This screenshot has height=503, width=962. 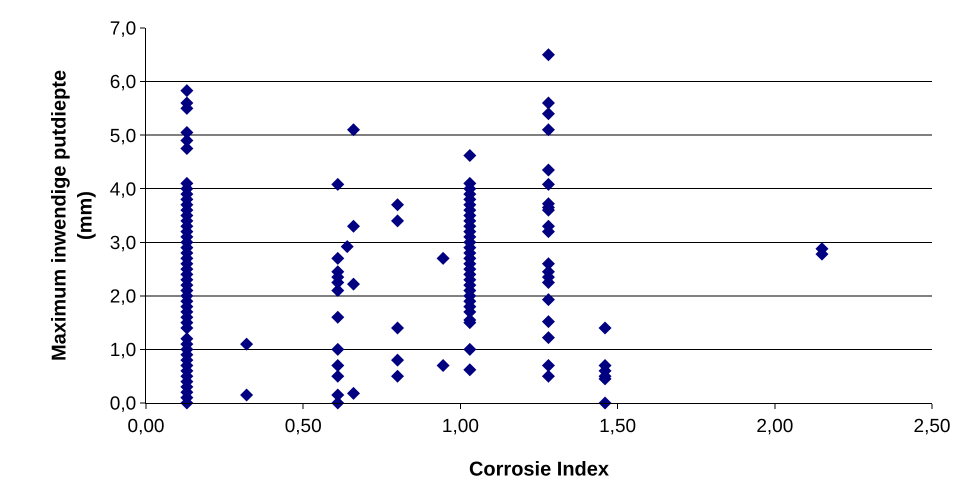 I want to click on x-axis-title: Corrosie Index, so click(x=539, y=469).